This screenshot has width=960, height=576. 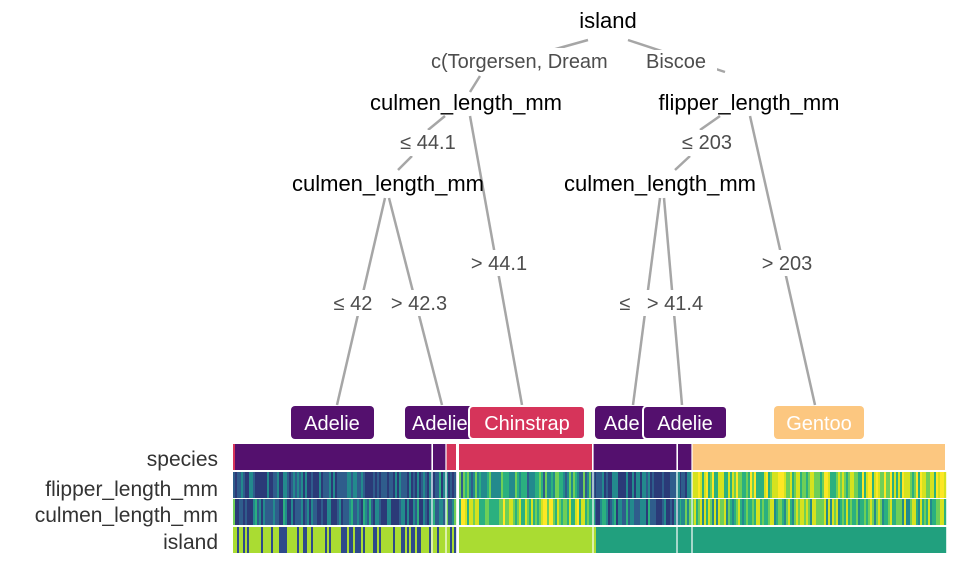 I want to click on leaf-label: Adelie, so click(x=440, y=424).